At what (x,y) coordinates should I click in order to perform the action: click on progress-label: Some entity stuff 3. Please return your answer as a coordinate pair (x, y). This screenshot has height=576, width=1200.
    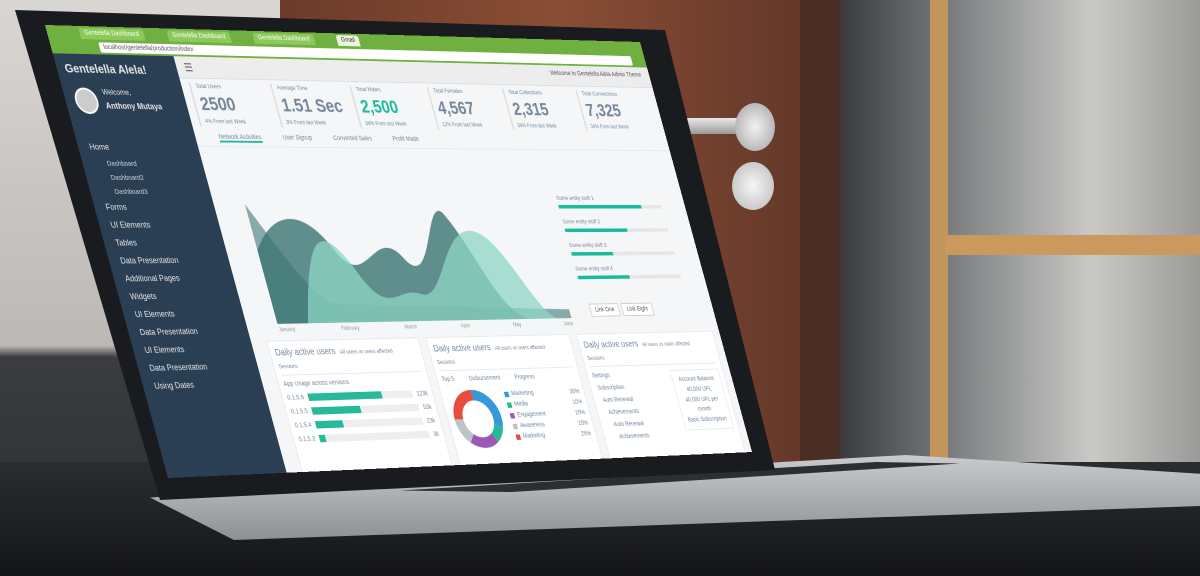
    Looking at the image, I should click on (588, 245).